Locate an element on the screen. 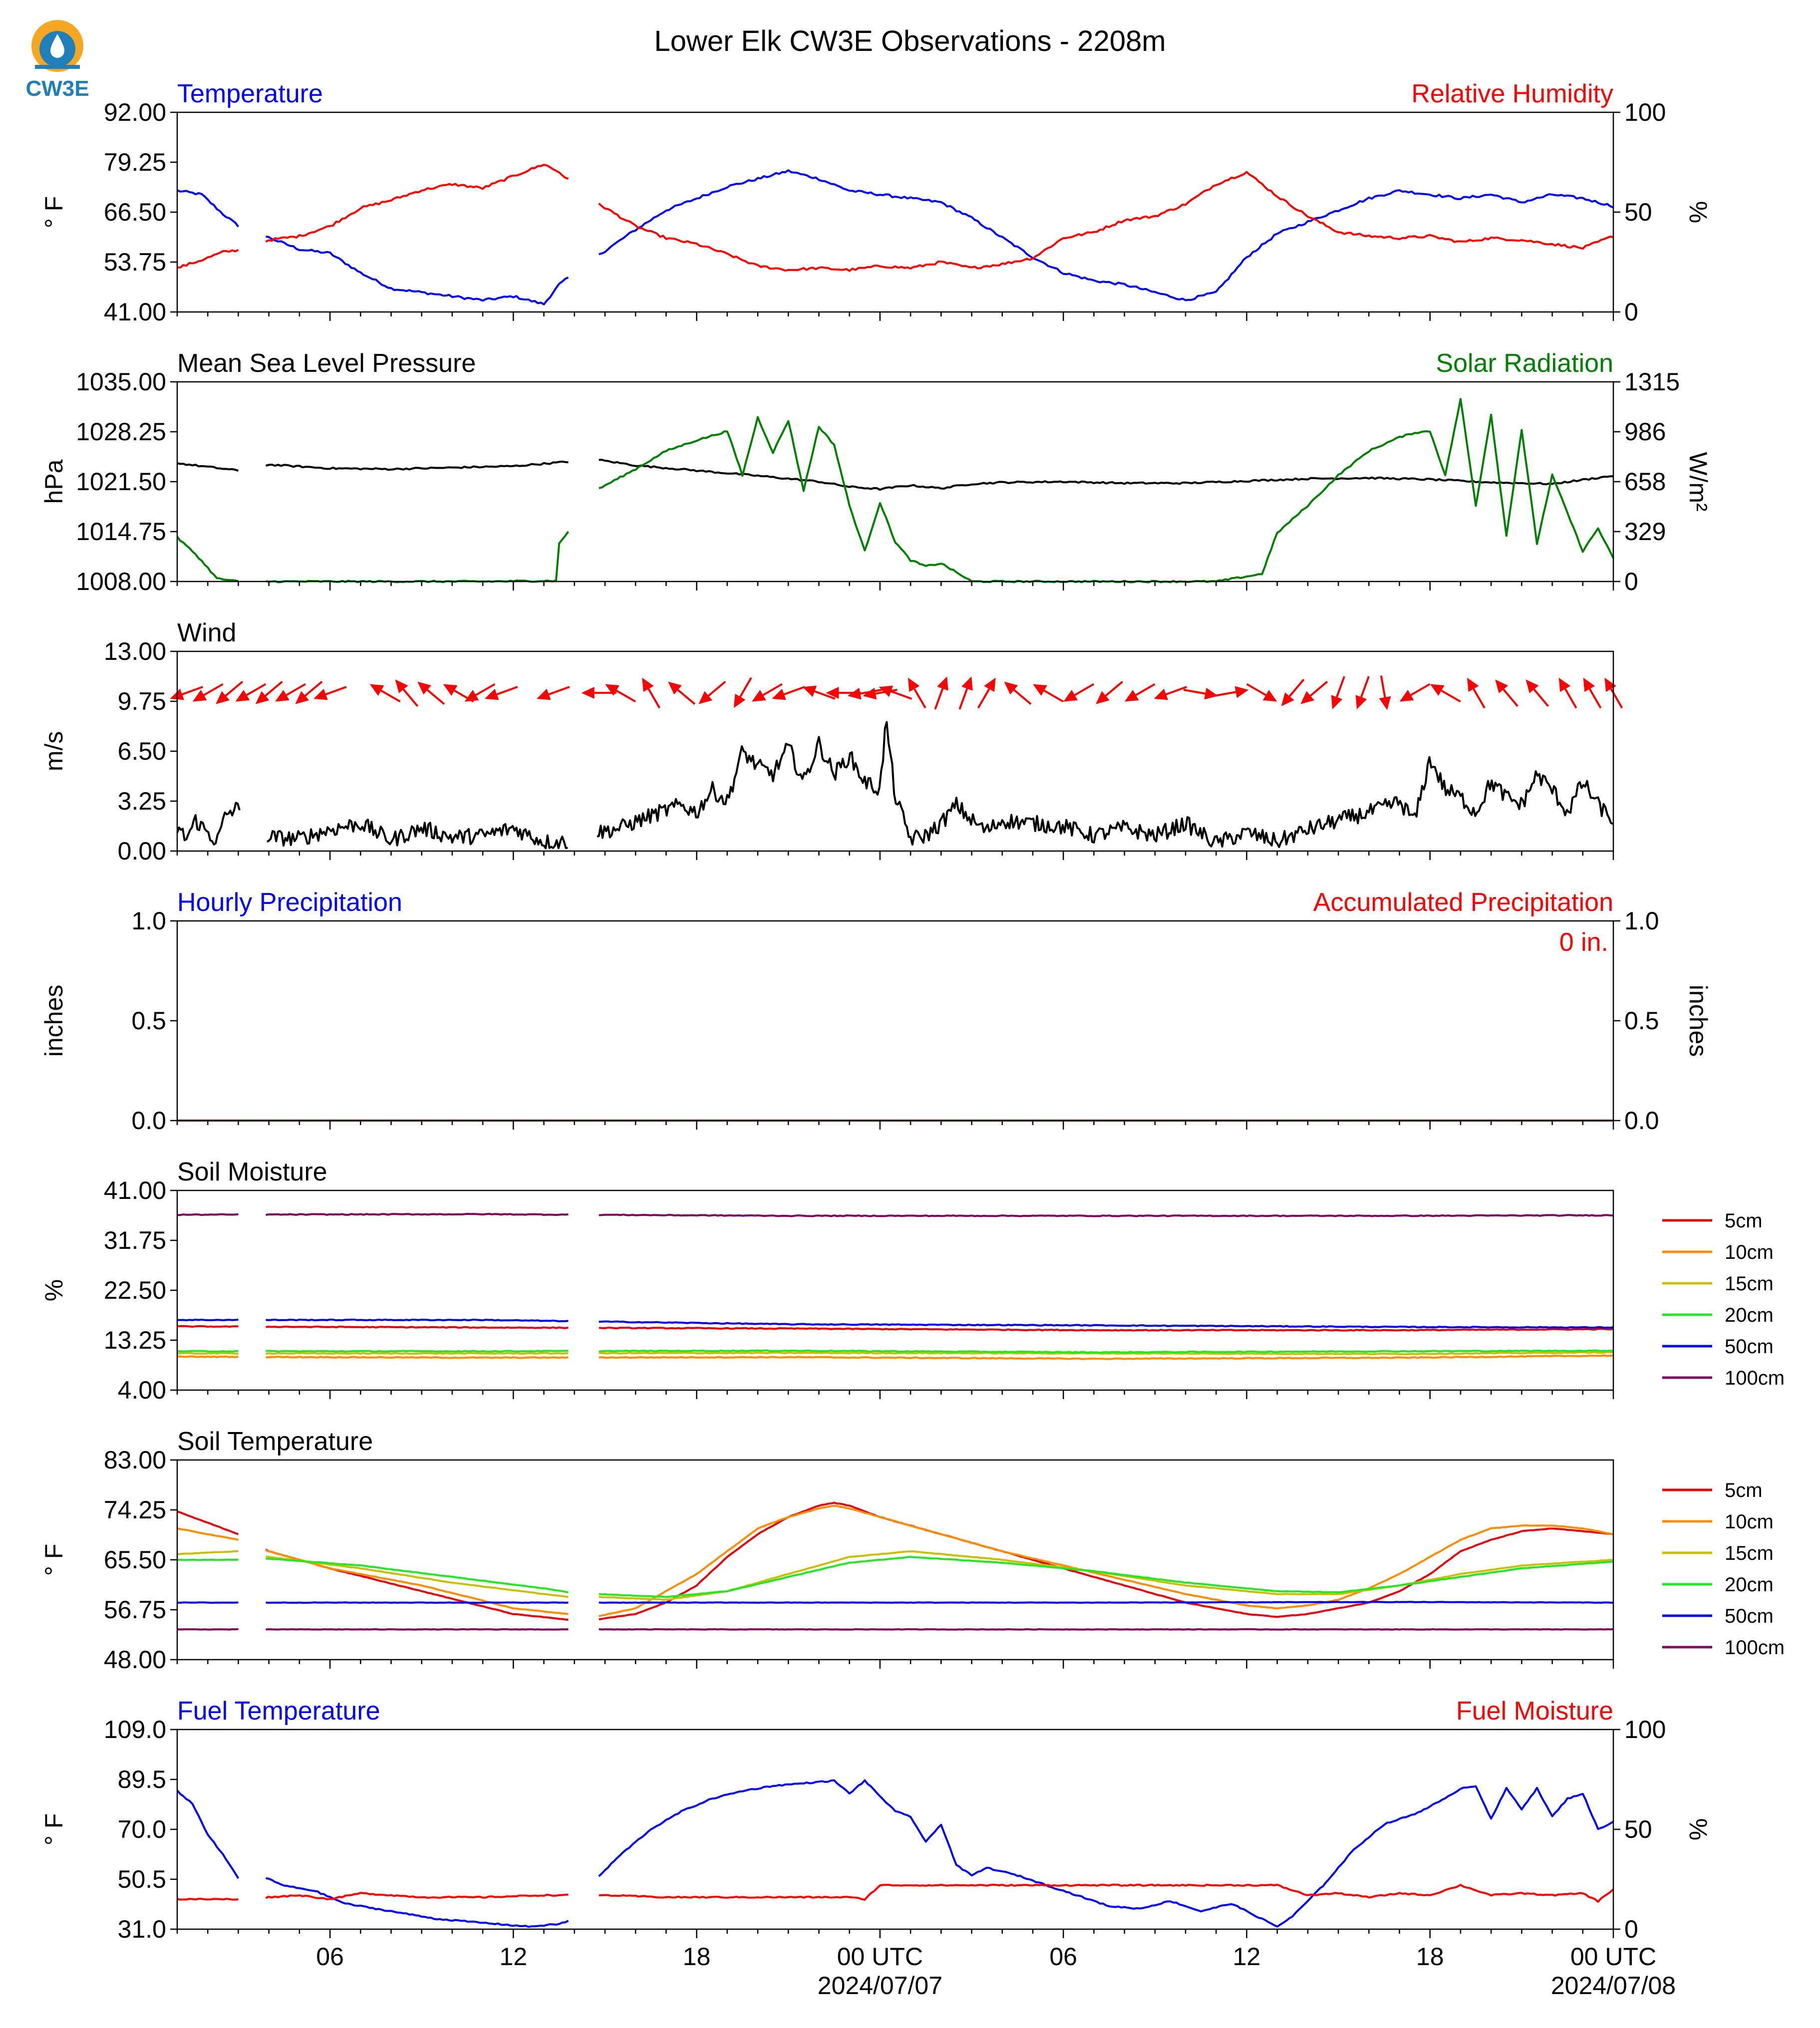 The width and height of the screenshot is (1820, 2028). y-tick-label-left: 1008.00 is located at coordinates (121, 581).